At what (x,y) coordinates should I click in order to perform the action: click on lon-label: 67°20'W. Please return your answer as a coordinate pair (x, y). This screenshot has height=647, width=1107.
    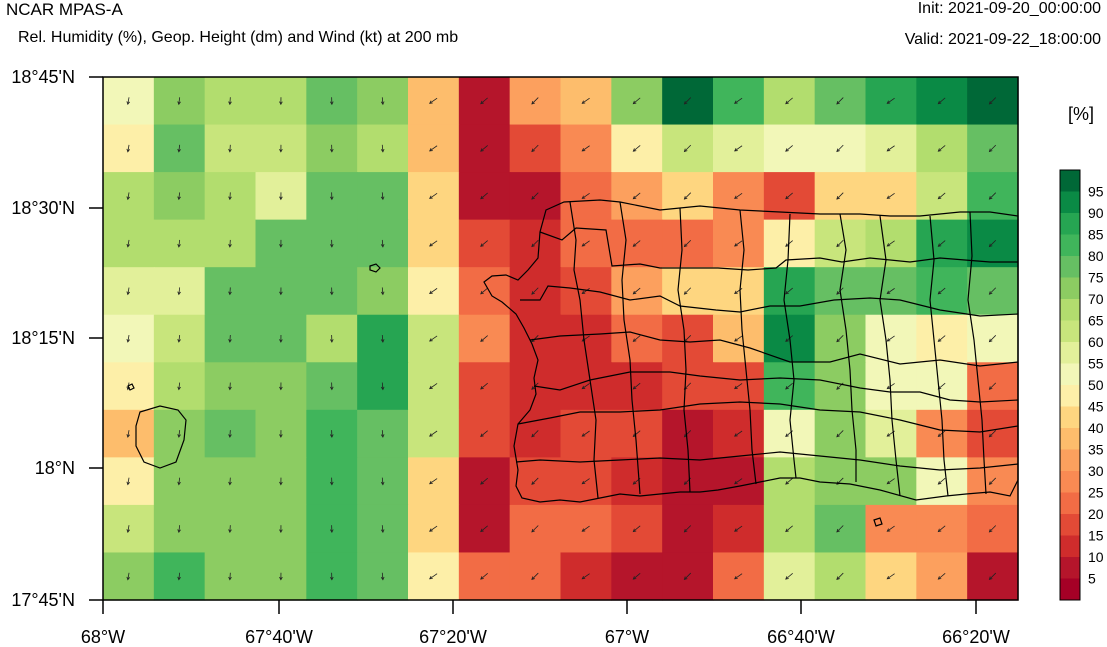
    Looking at the image, I should click on (453, 637).